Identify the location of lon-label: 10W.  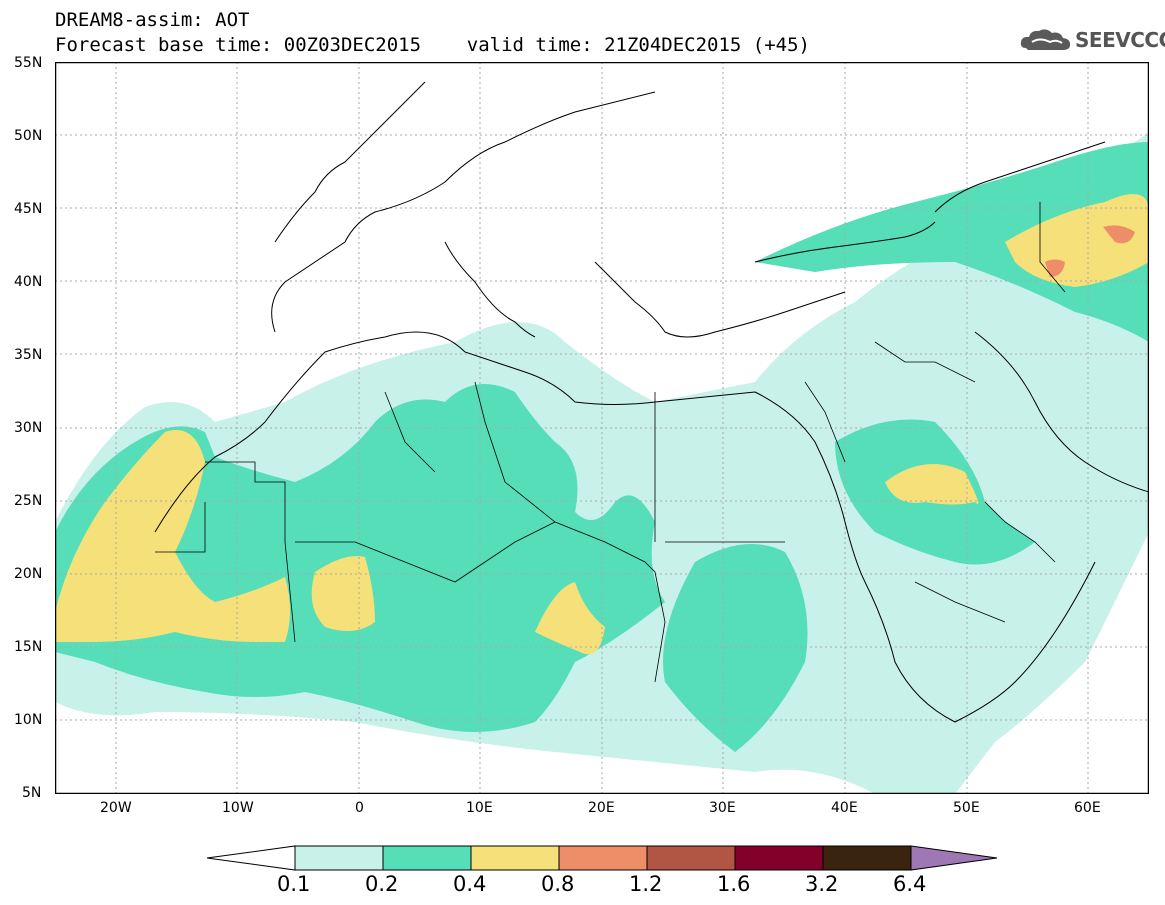
(238, 808).